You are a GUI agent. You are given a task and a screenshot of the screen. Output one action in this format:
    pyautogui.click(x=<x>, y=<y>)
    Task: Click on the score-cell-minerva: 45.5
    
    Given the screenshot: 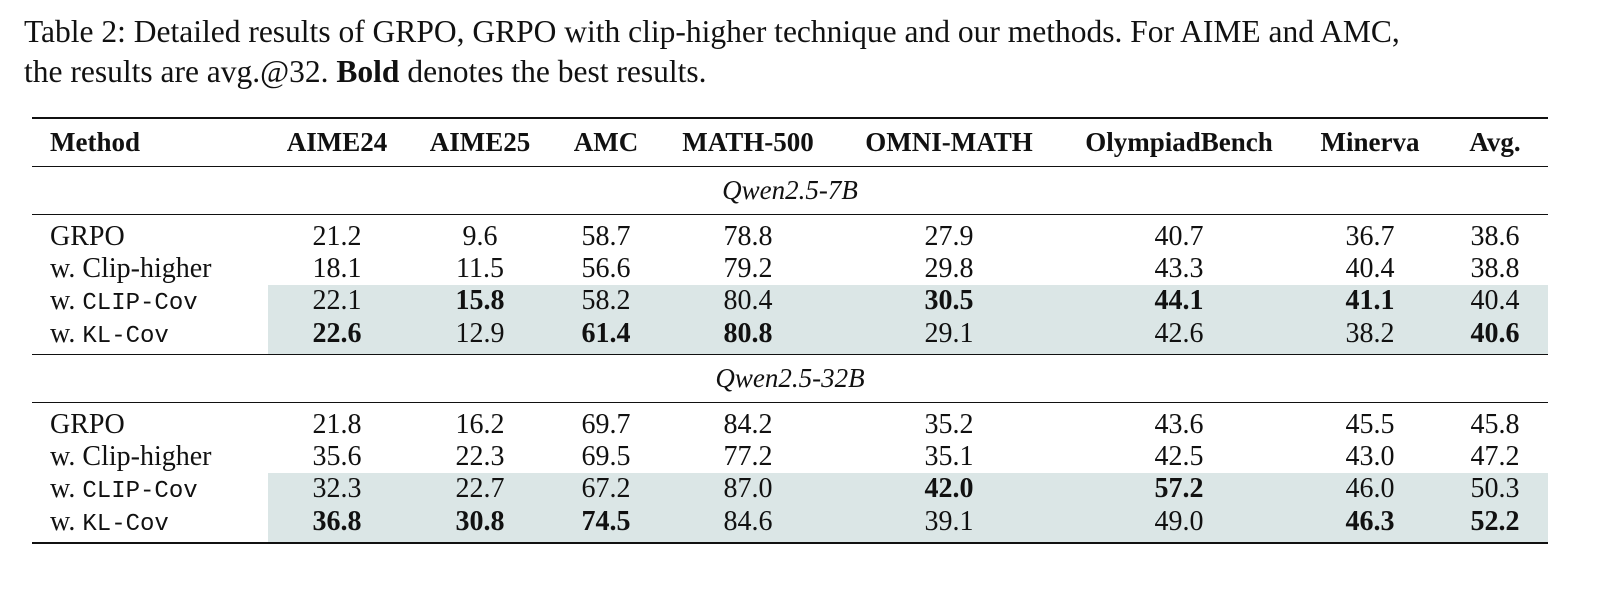 What is the action you would take?
    pyautogui.click(x=1370, y=424)
    